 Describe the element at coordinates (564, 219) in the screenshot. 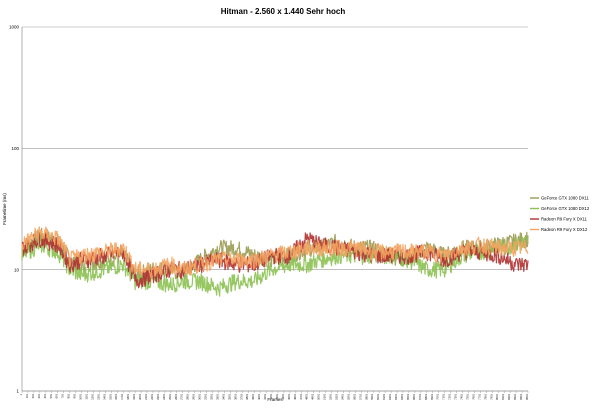

I see `legend-entry: Radeon R9 Fury X DX11` at that location.